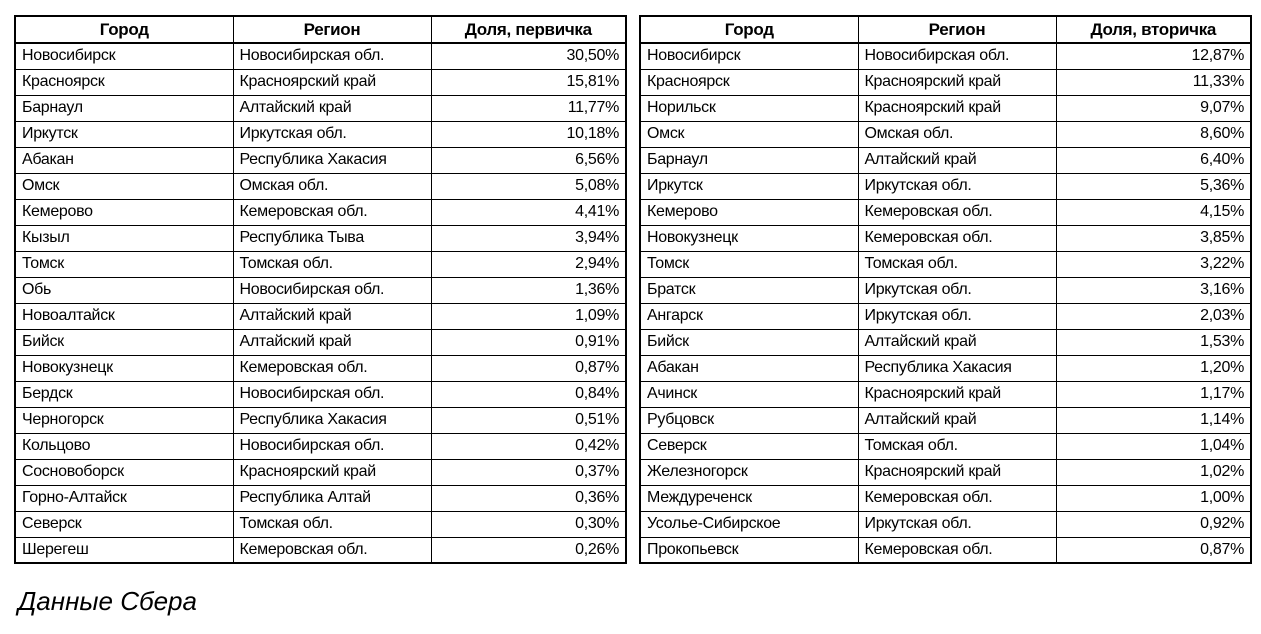 This screenshot has height=634, width=1261. I want to click on share-cell: 1,00%, so click(1153, 498).